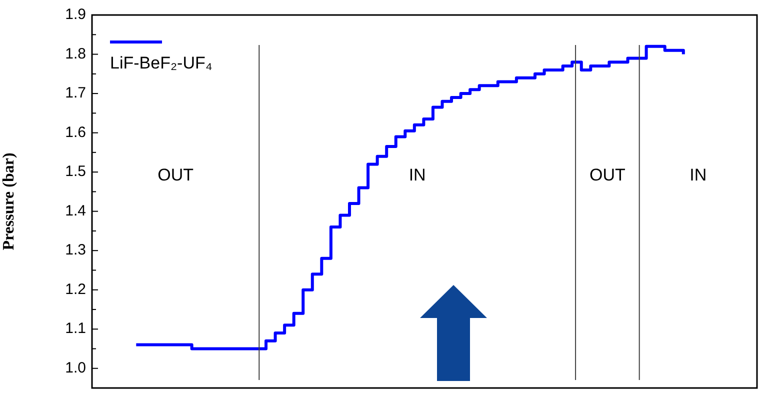 This screenshot has height=403, width=772. What do you see at coordinates (75, 250) in the screenshot?
I see `y-tick-label: 1.3` at bounding box center [75, 250].